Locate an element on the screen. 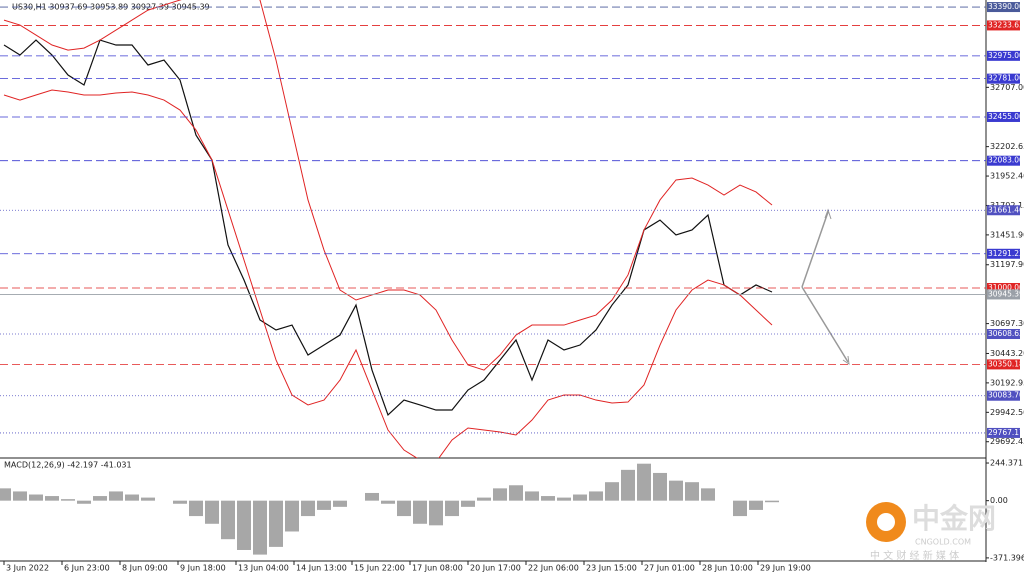 The image size is (1024, 575). logo is located at coordinates (886, 522).